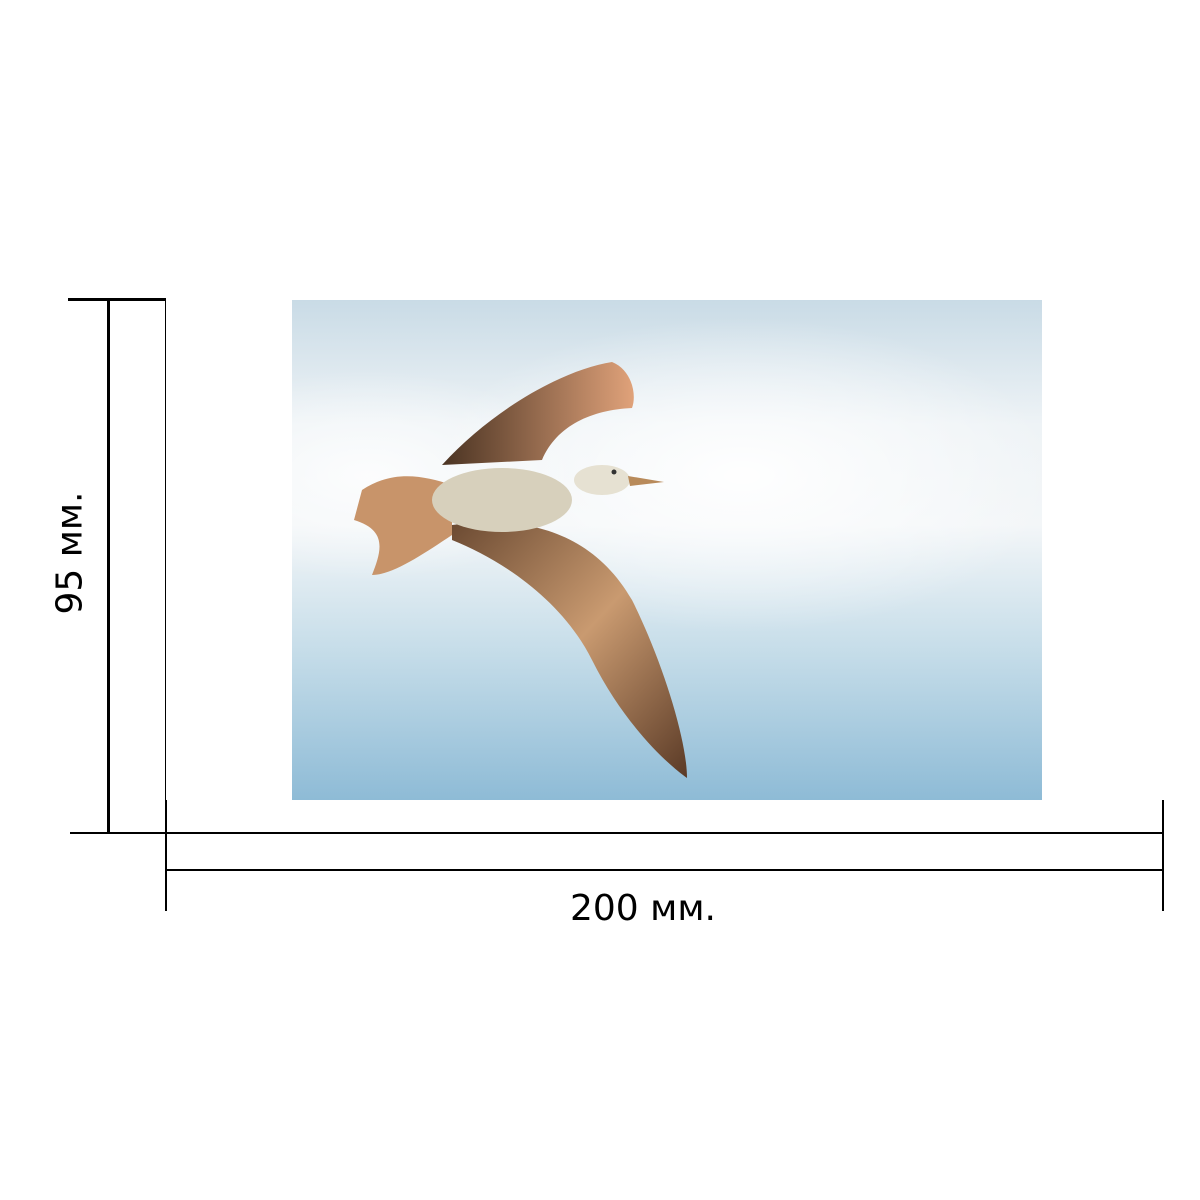 This screenshot has height=1200, width=1200. What do you see at coordinates (165, 566) in the screenshot?
I see `height-extension-line` at bounding box center [165, 566].